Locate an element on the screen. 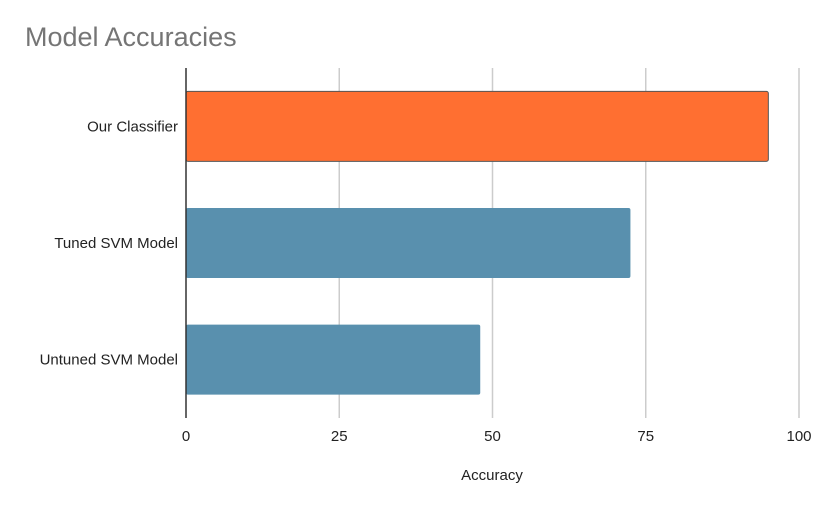  x-tick-label: 25 is located at coordinates (339, 436).